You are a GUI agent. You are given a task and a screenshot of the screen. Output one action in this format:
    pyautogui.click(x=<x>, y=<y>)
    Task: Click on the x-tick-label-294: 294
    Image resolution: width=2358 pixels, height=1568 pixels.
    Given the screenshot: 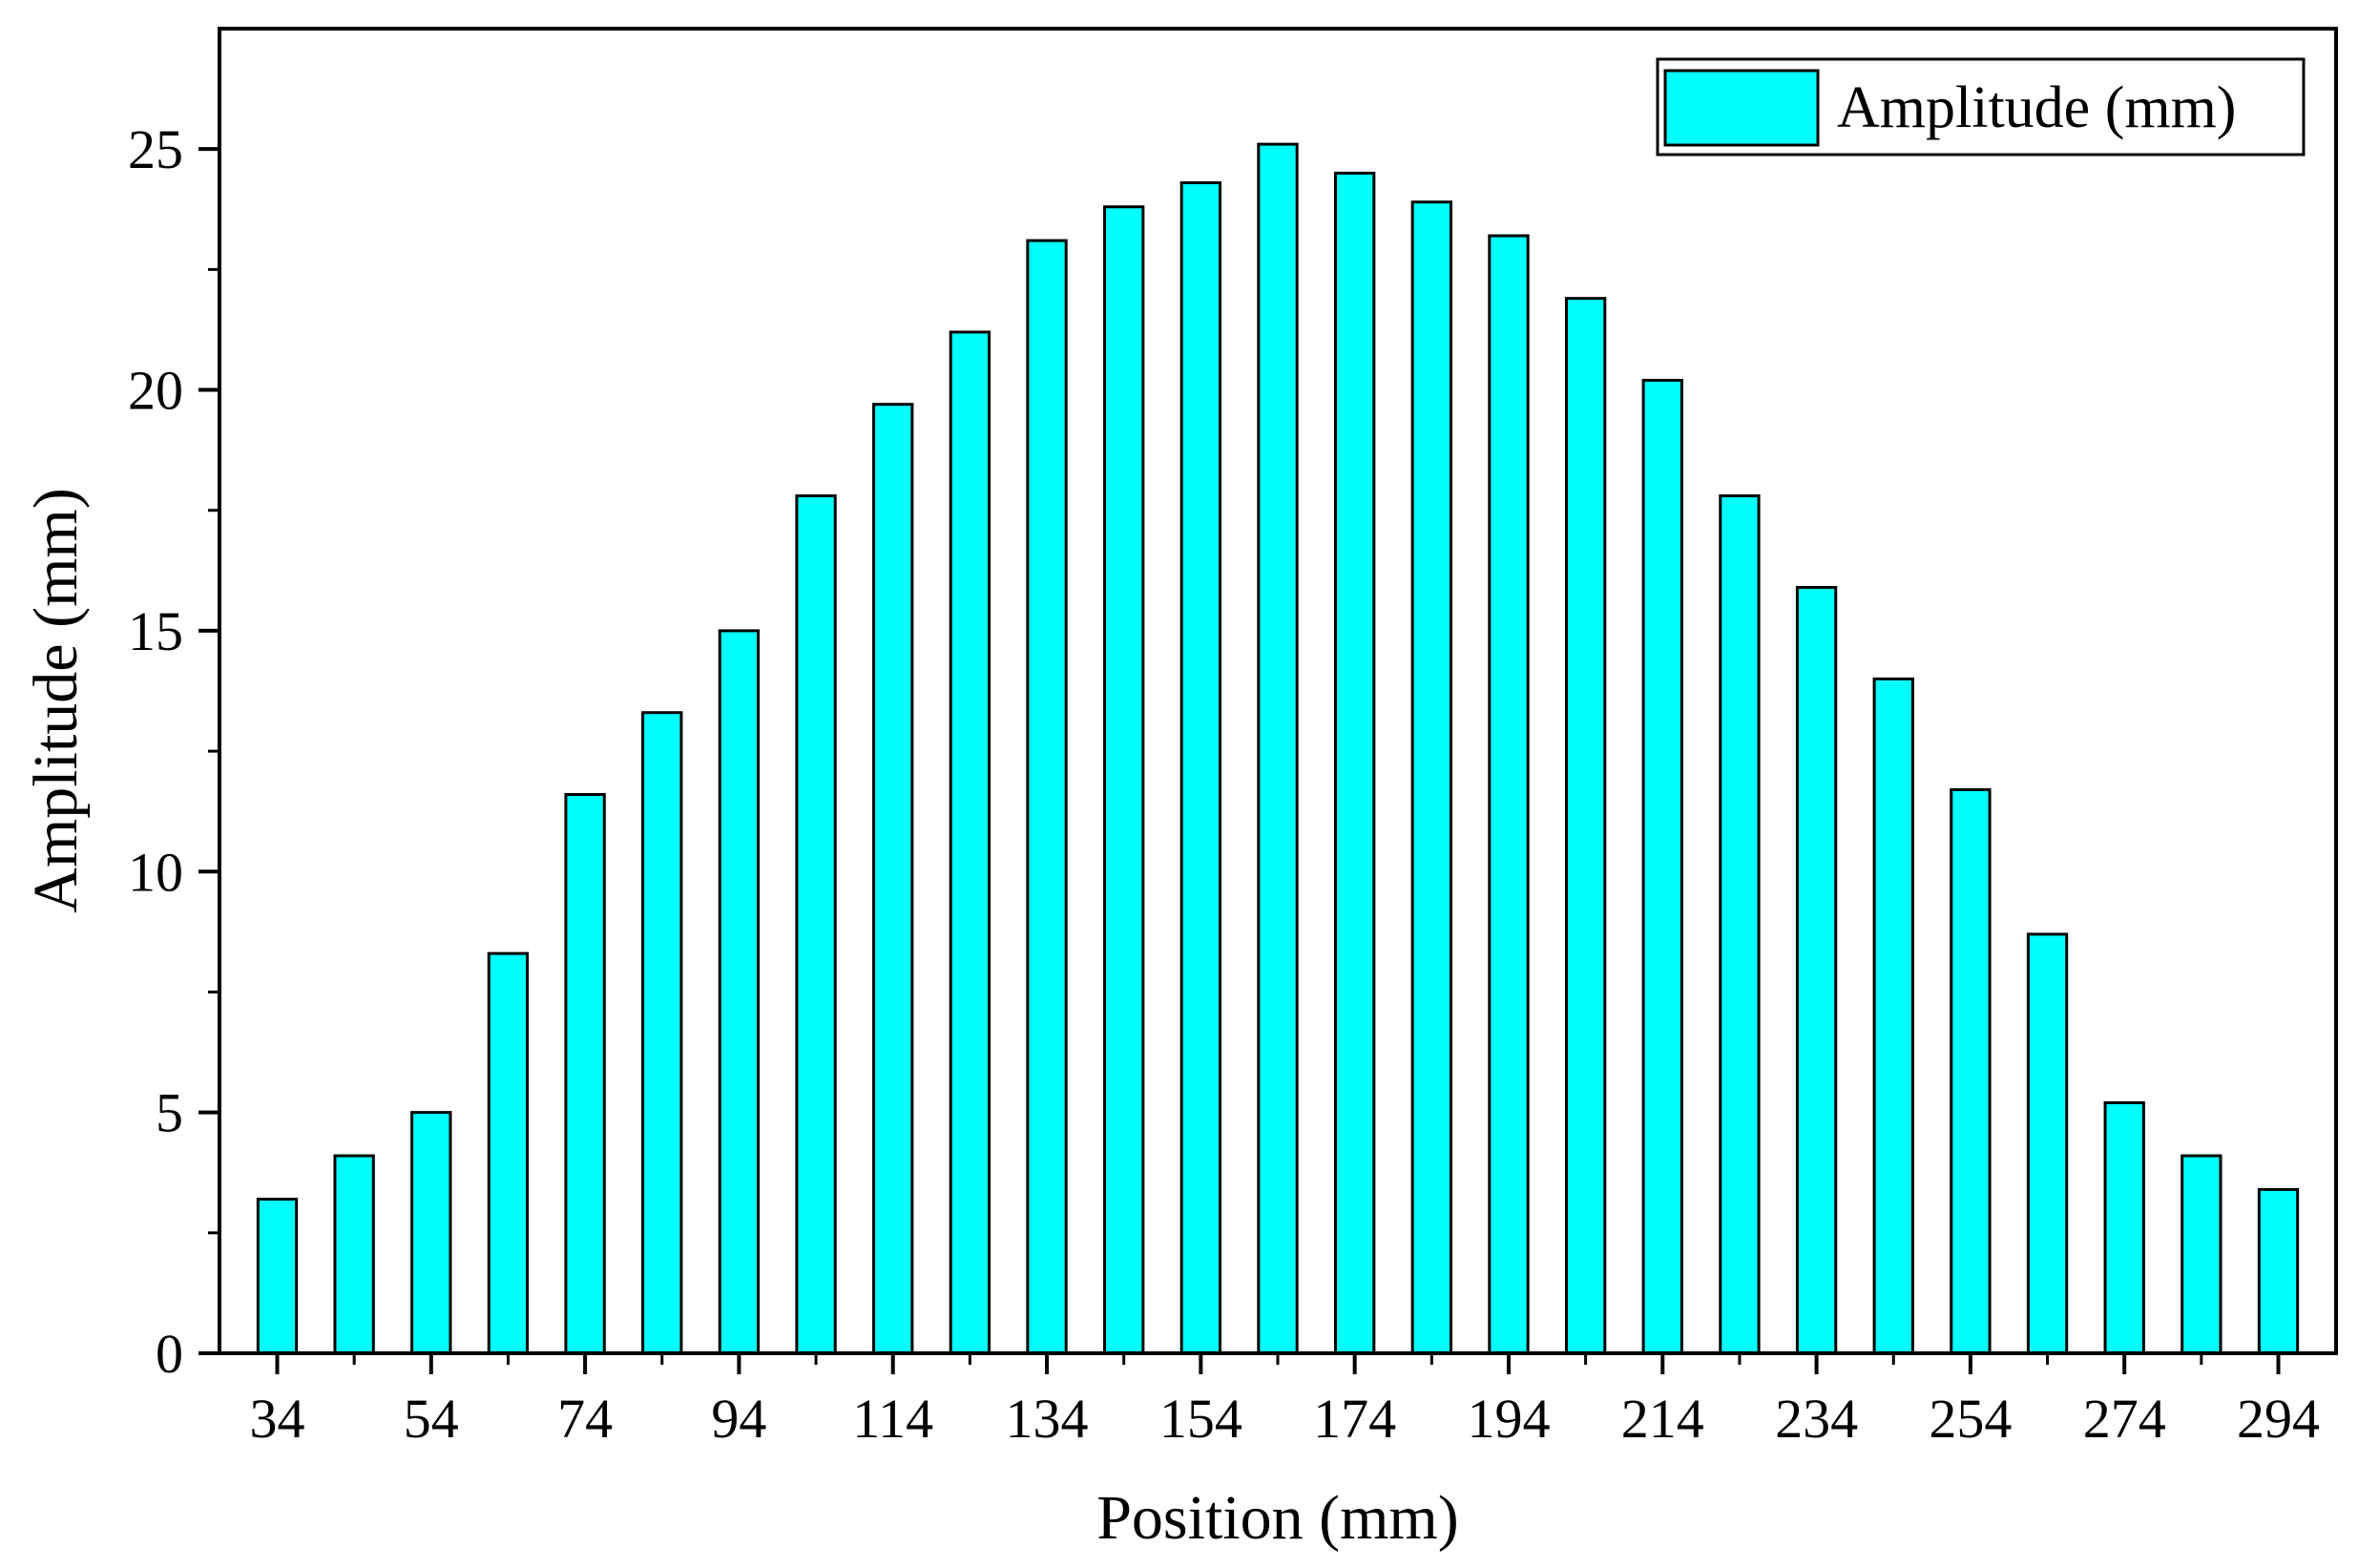 What is the action you would take?
    pyautogui.click(x=2278, y=1419)
    